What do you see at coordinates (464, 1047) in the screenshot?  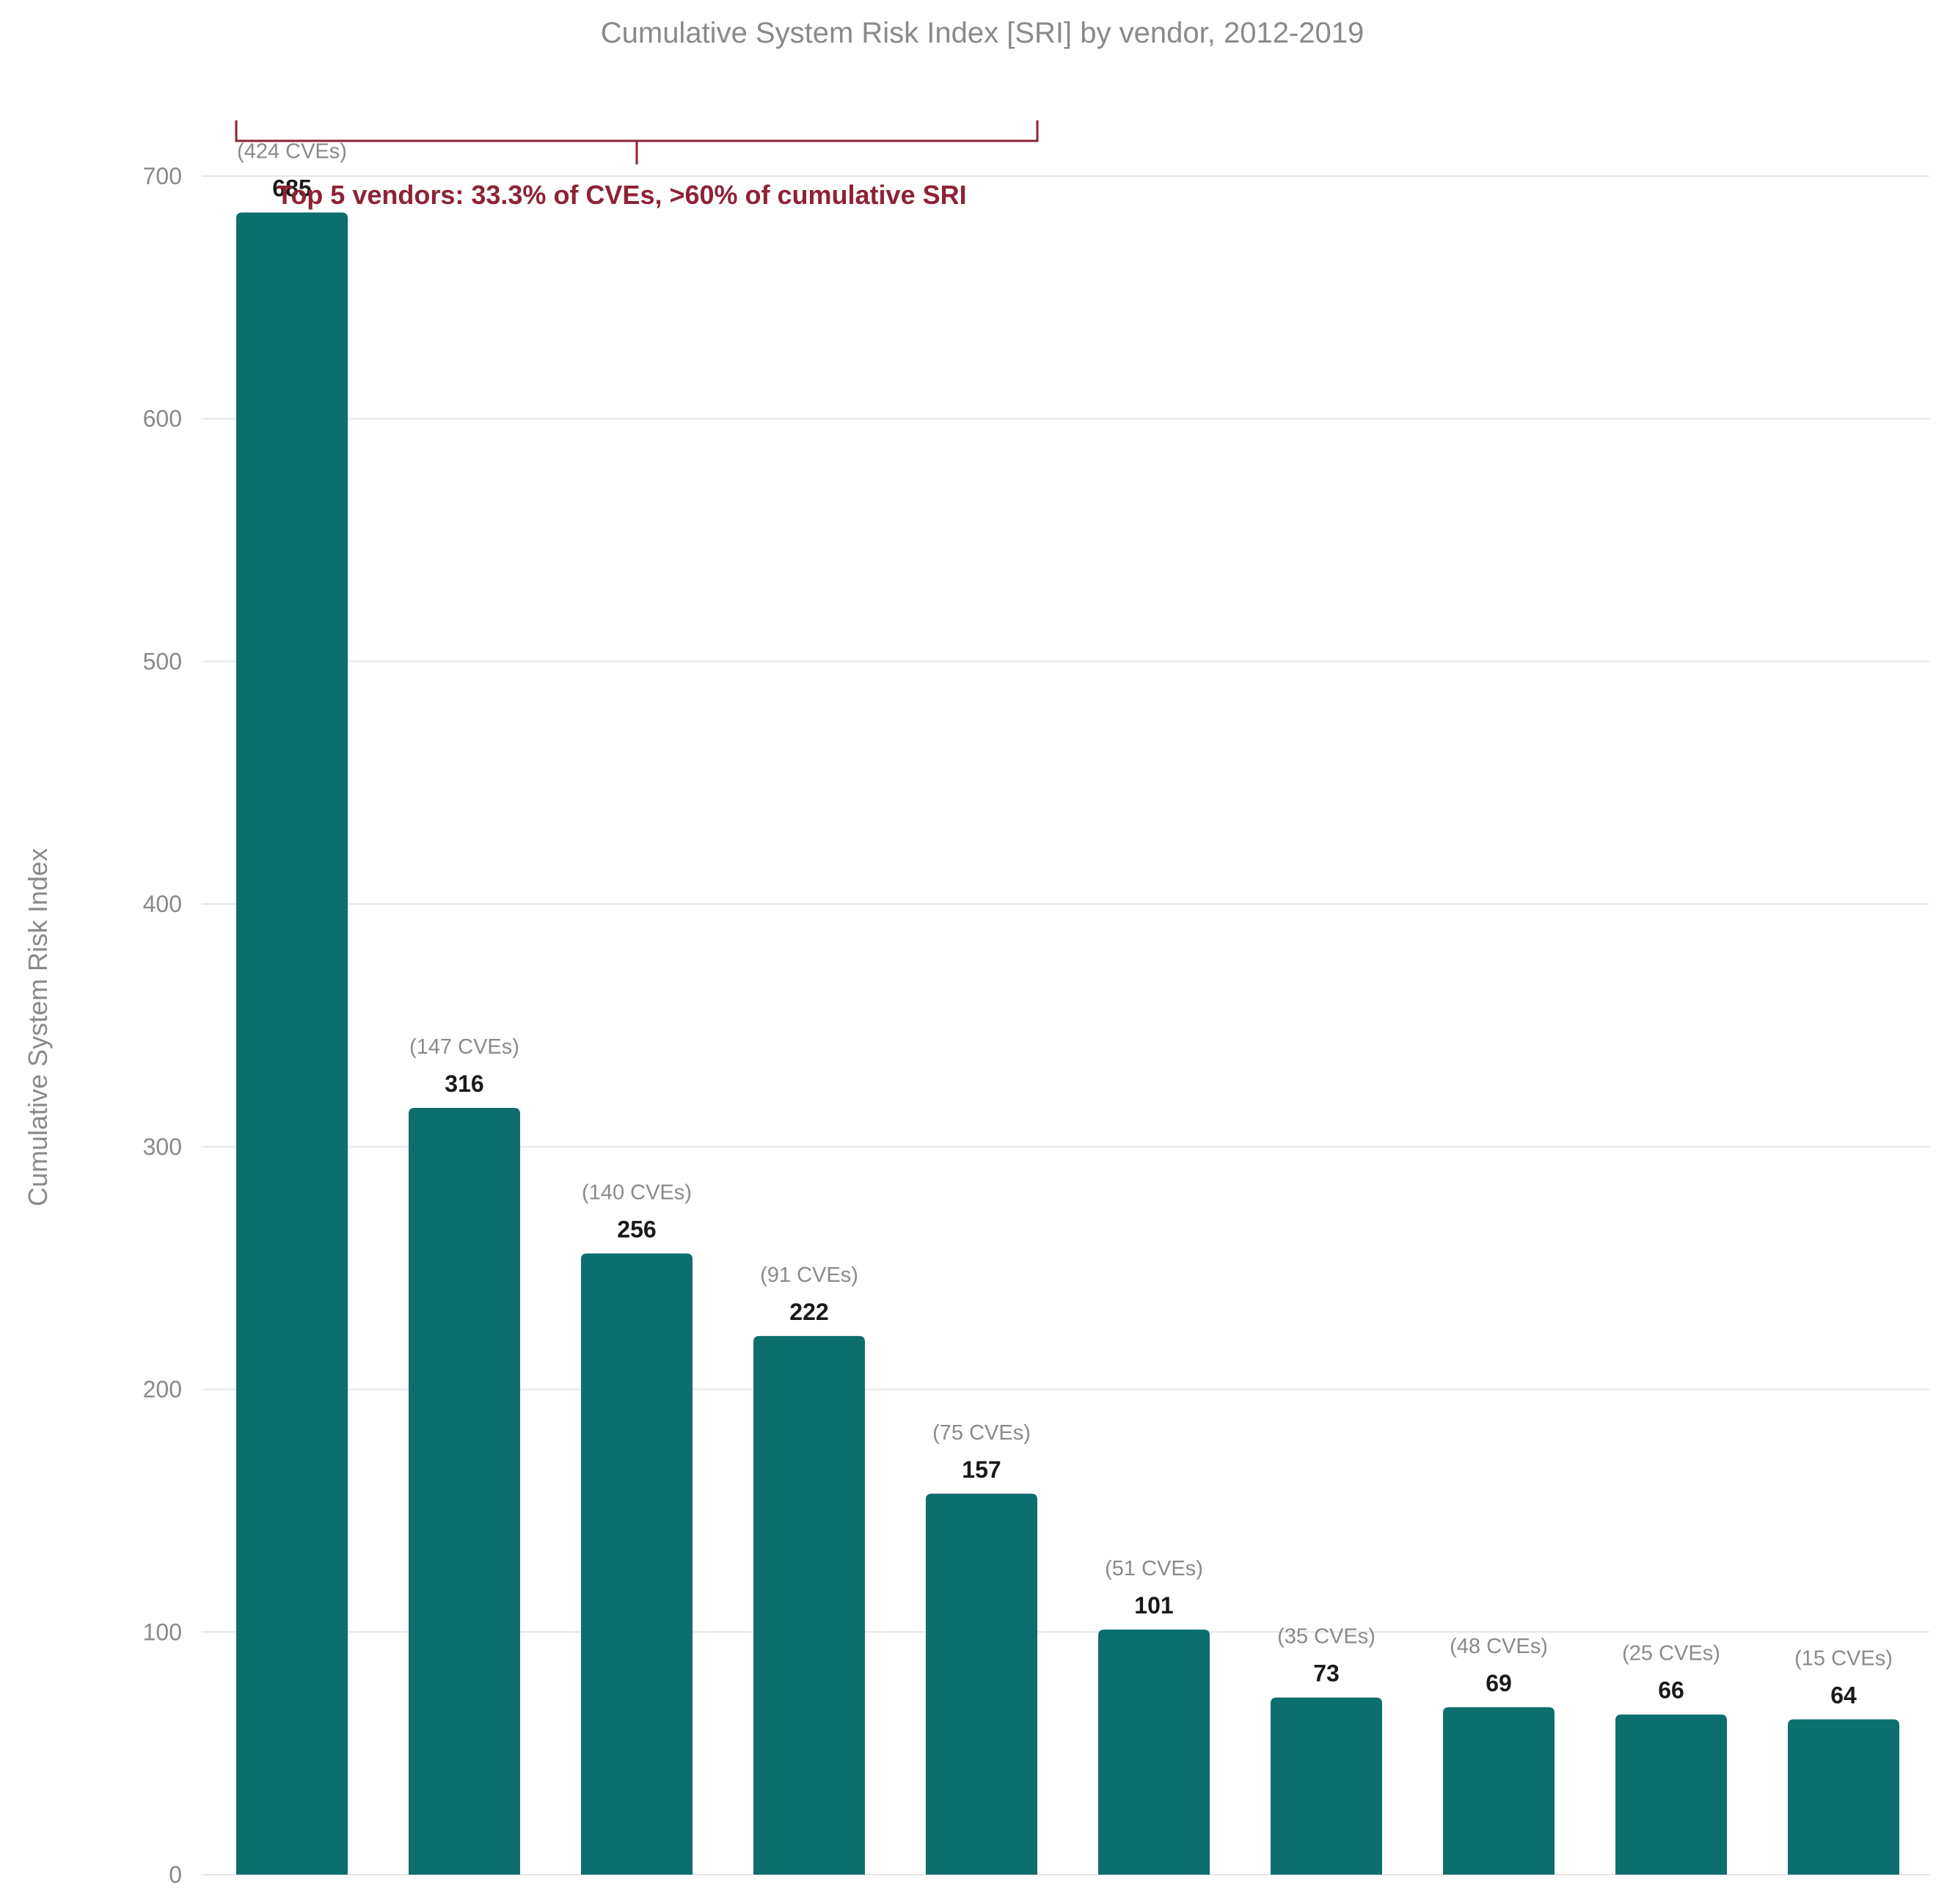 I see `bar-cve-label: (147 CVEs)` at bounding box center [464, 1047].